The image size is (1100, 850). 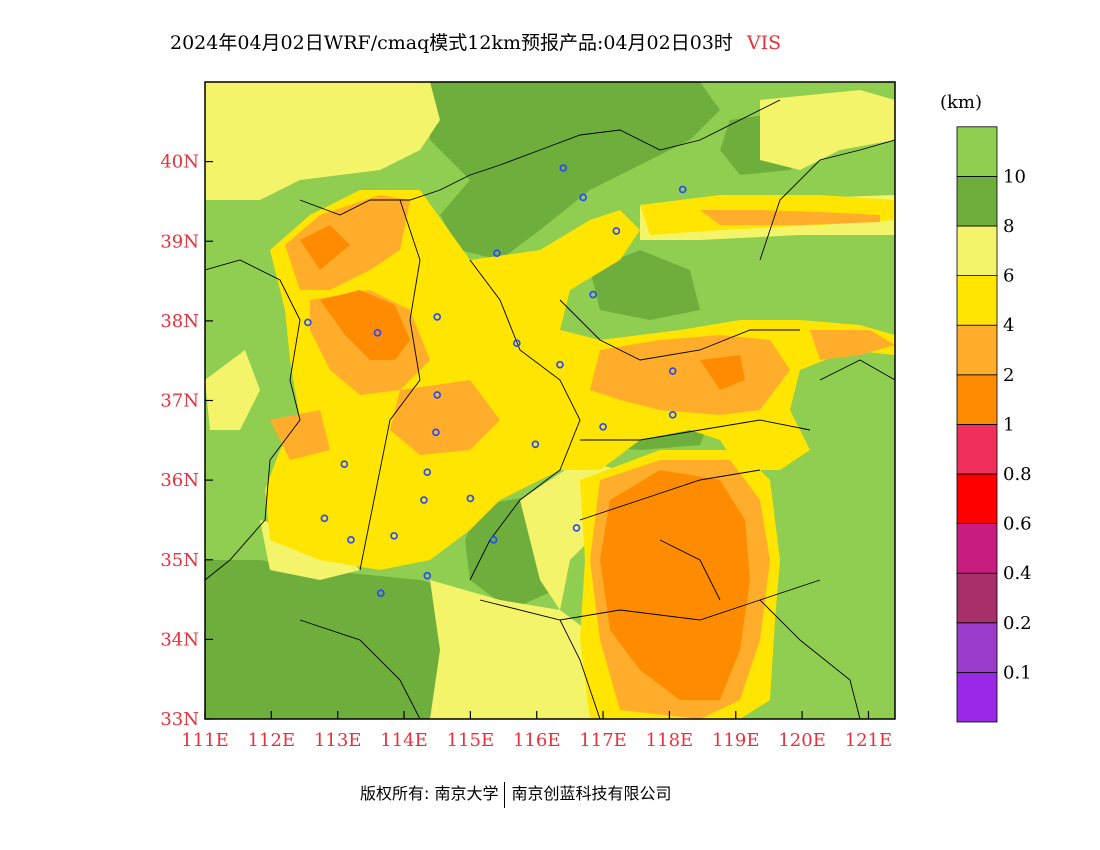 What do you see at coordinates (736, 740) in the screenshot?
I see `x-tick-label: 119E` at bounding box center [736, 740].